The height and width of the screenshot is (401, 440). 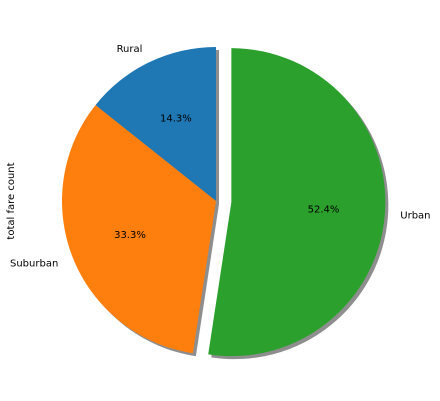 What do you see at coordinates (155, 124) in the screenshot?
I see `pie-slice-rural` at bounding box center [155, 124].